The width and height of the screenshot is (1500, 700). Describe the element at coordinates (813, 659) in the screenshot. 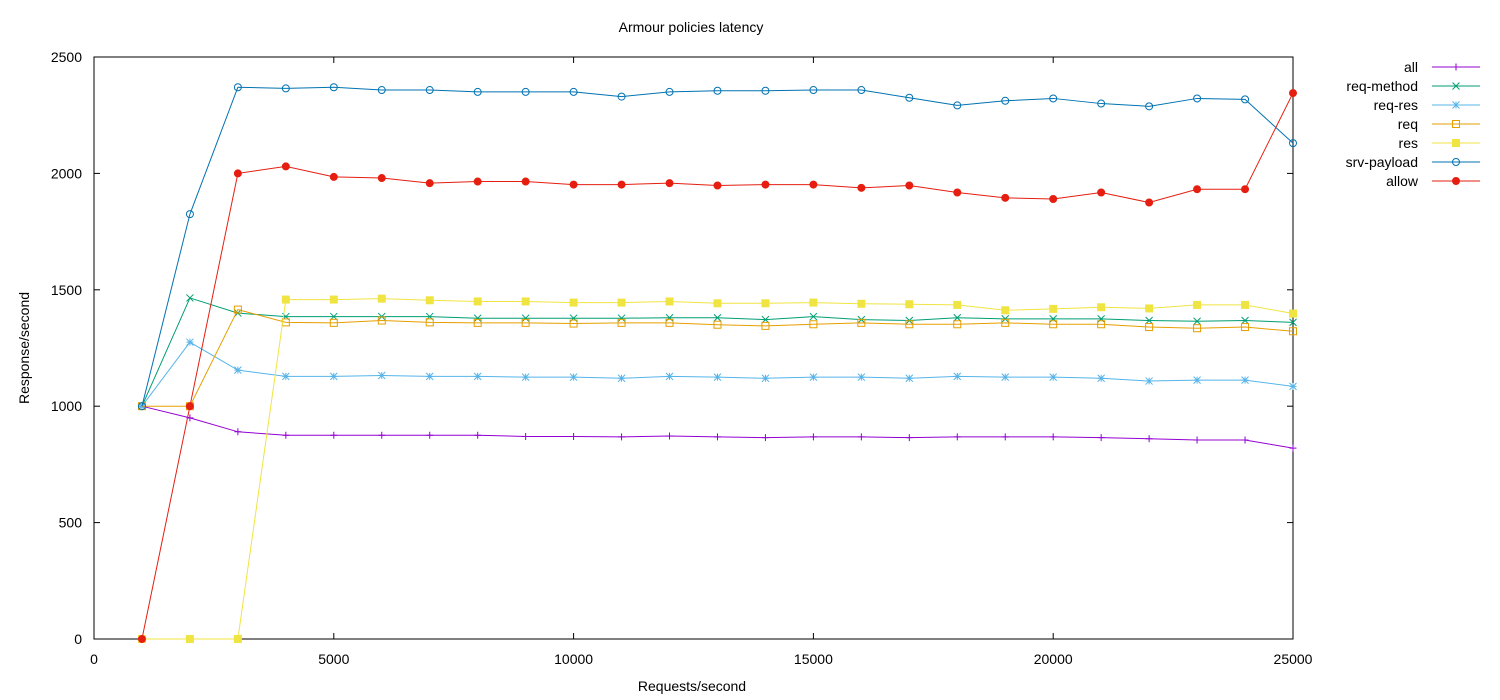

I see `x-tick-label: 15000` at that location.